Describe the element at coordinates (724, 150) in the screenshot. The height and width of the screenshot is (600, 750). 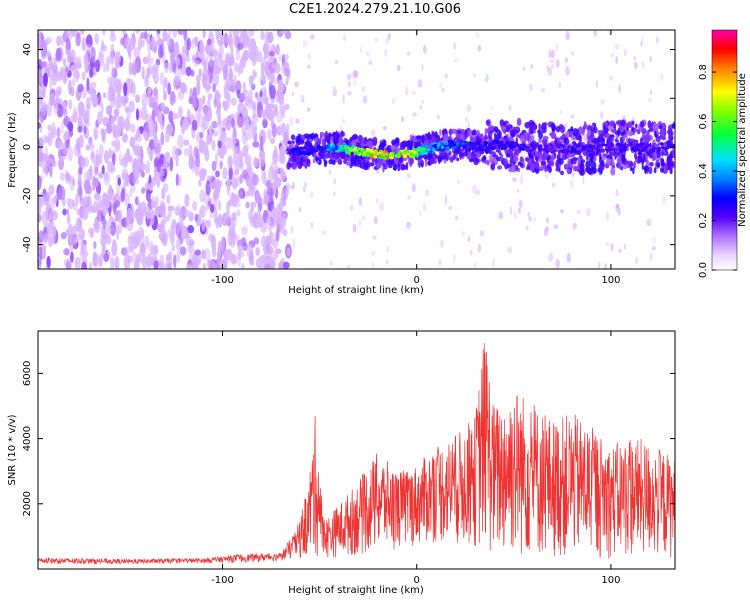
I see `colorbar-gradient` at that location.